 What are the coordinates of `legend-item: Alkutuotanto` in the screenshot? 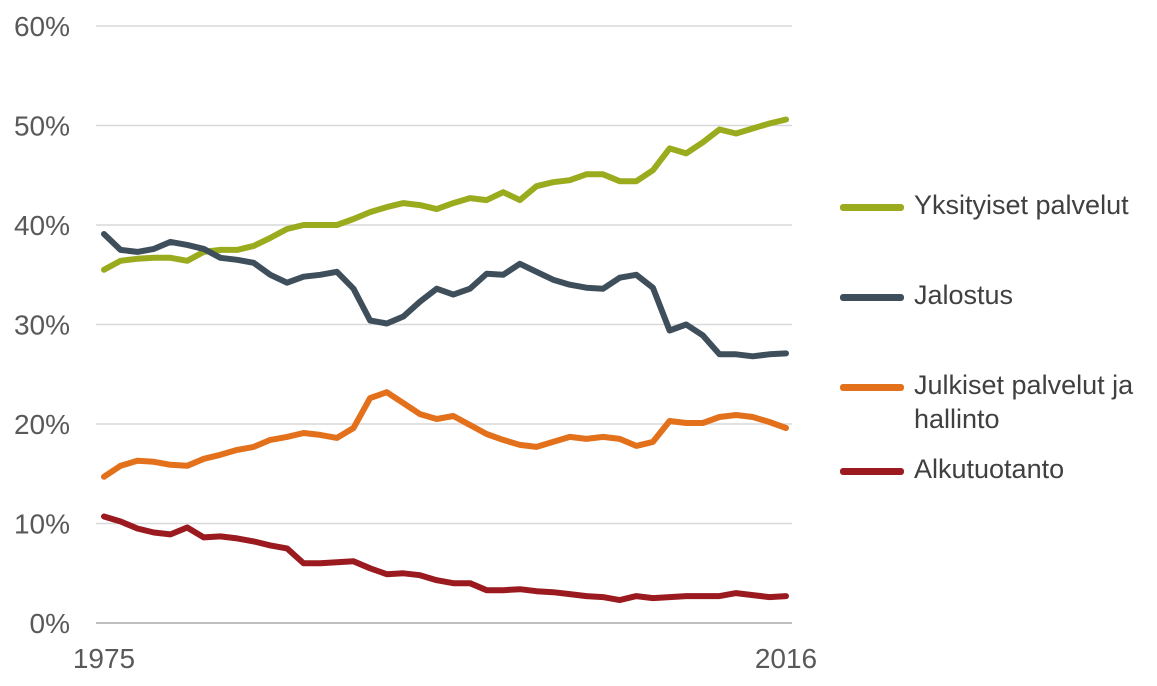 It's located at (998, 465).